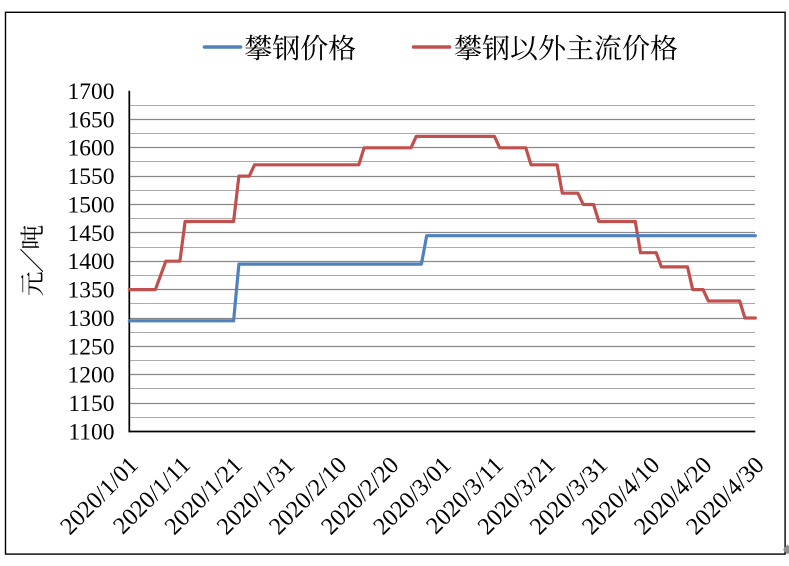 This screenshot has width=789, height=566. Describe the element at coordinates (91, 404) in the screenshot. I see `svg-text: 1150` at that location.